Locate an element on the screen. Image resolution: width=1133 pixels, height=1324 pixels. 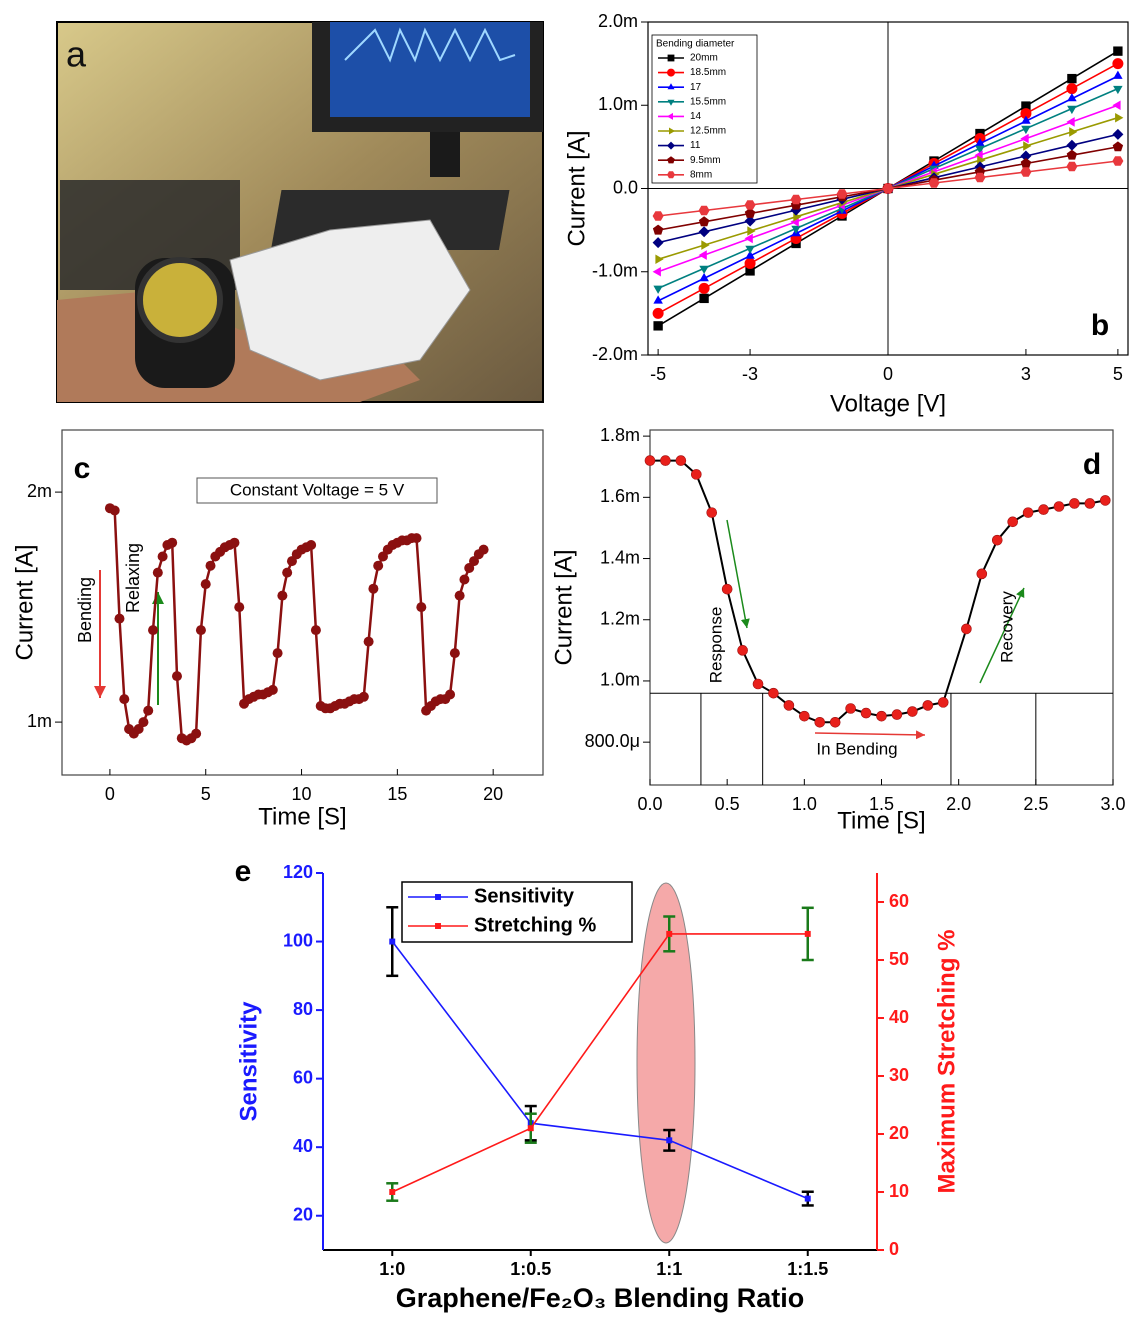
y2-tick-label: 50 is located at coordinates (899, 959).